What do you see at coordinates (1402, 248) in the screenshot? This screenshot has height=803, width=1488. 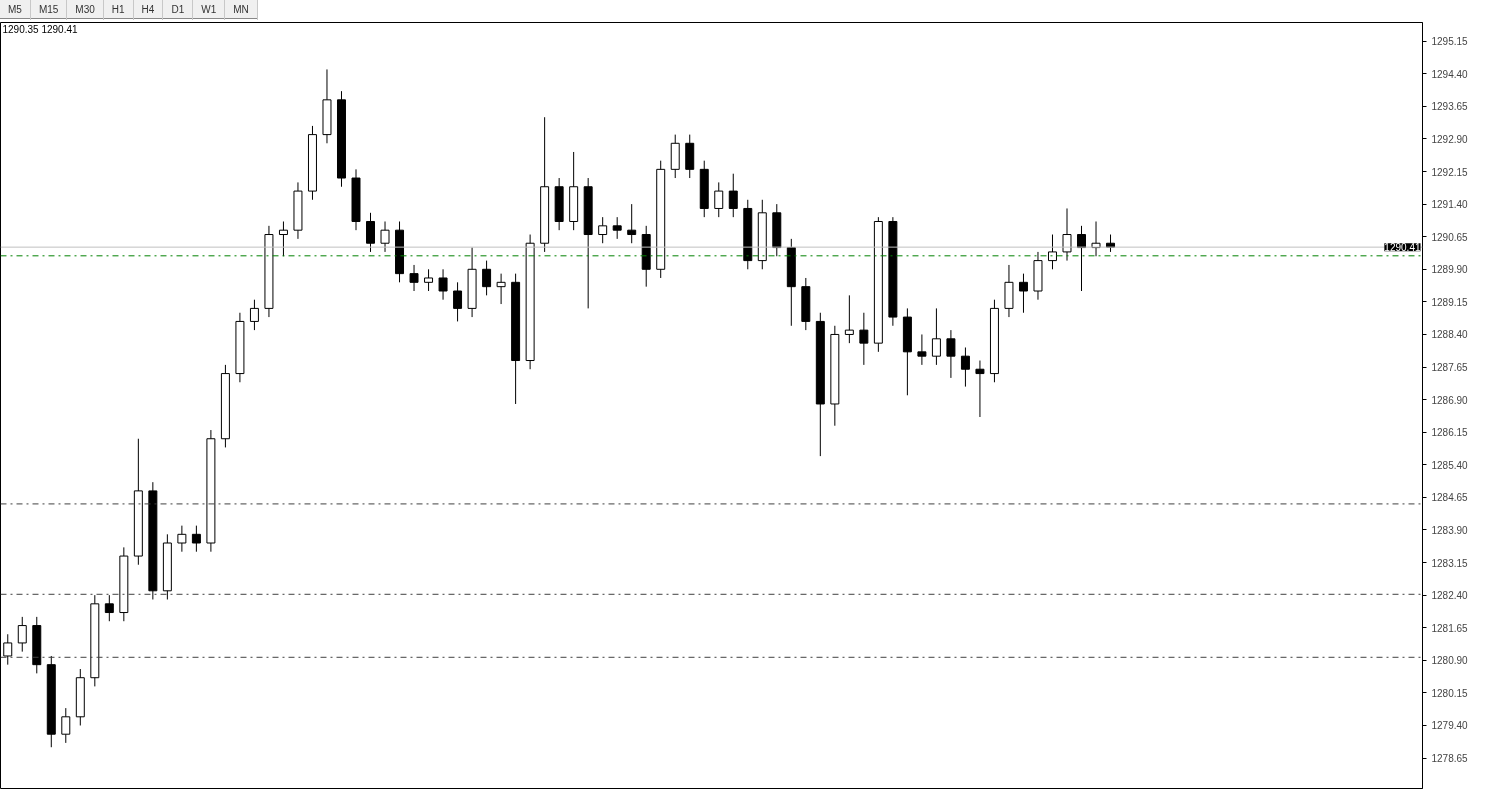 I see `ref-line-label: 1290.41` at bounding box center [1402, 248].